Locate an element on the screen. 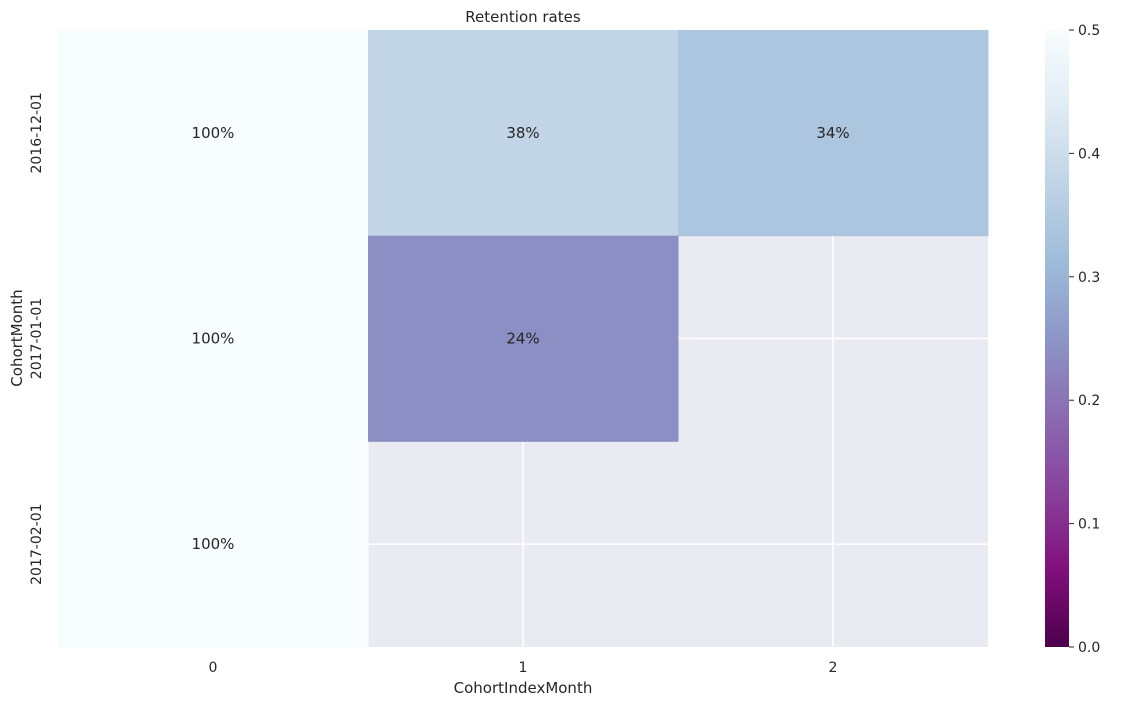 The width and height of the screenshot is (1121, 704). x-tick-label: 1 is located at coordinates (523, 668).